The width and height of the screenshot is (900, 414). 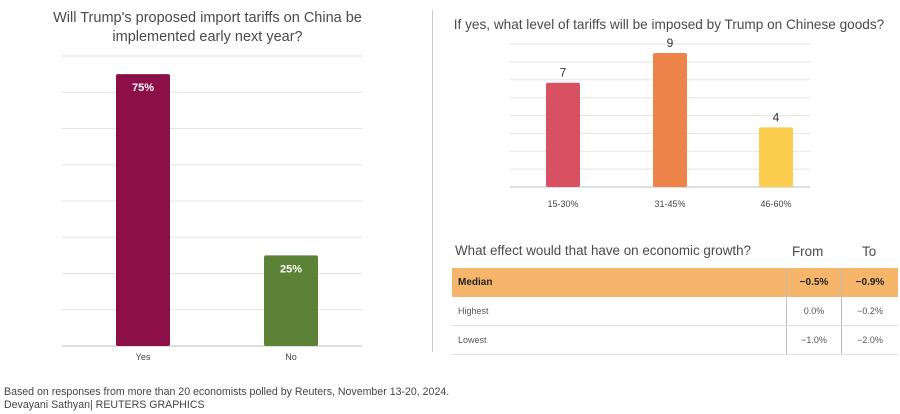 What do you see at coordinates (291, 357) in the screenshot?
I see `x-tick-label: No` at bounding box center [291, 357].